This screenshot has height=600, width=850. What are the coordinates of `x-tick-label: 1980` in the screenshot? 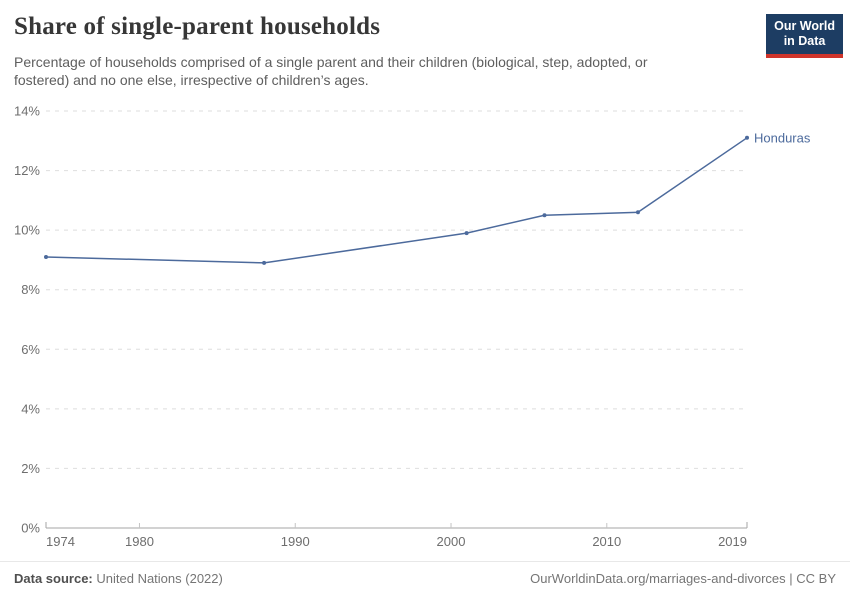 It's located at (139, 541).